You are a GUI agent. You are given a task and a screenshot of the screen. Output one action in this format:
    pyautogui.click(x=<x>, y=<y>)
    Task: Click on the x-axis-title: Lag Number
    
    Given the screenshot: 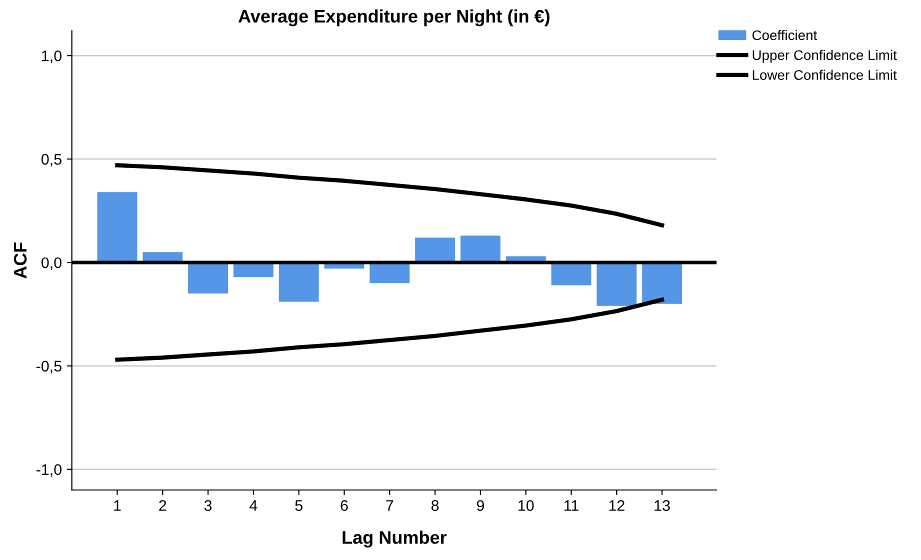 What is the action you would take?
    pyautogui.click(x=394, y=539)
    